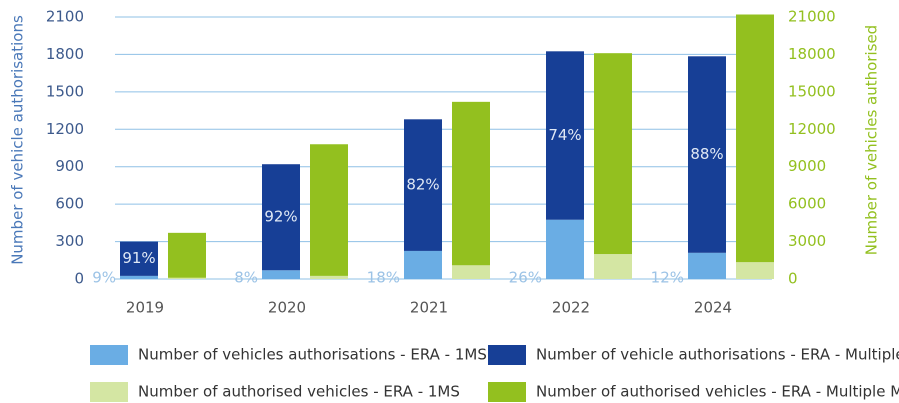  What do you see at coordinates (872, 140) in the screenshot?
I see `y2-axis-title: Number of vehicles authorised` at bounding box center [872, 140].